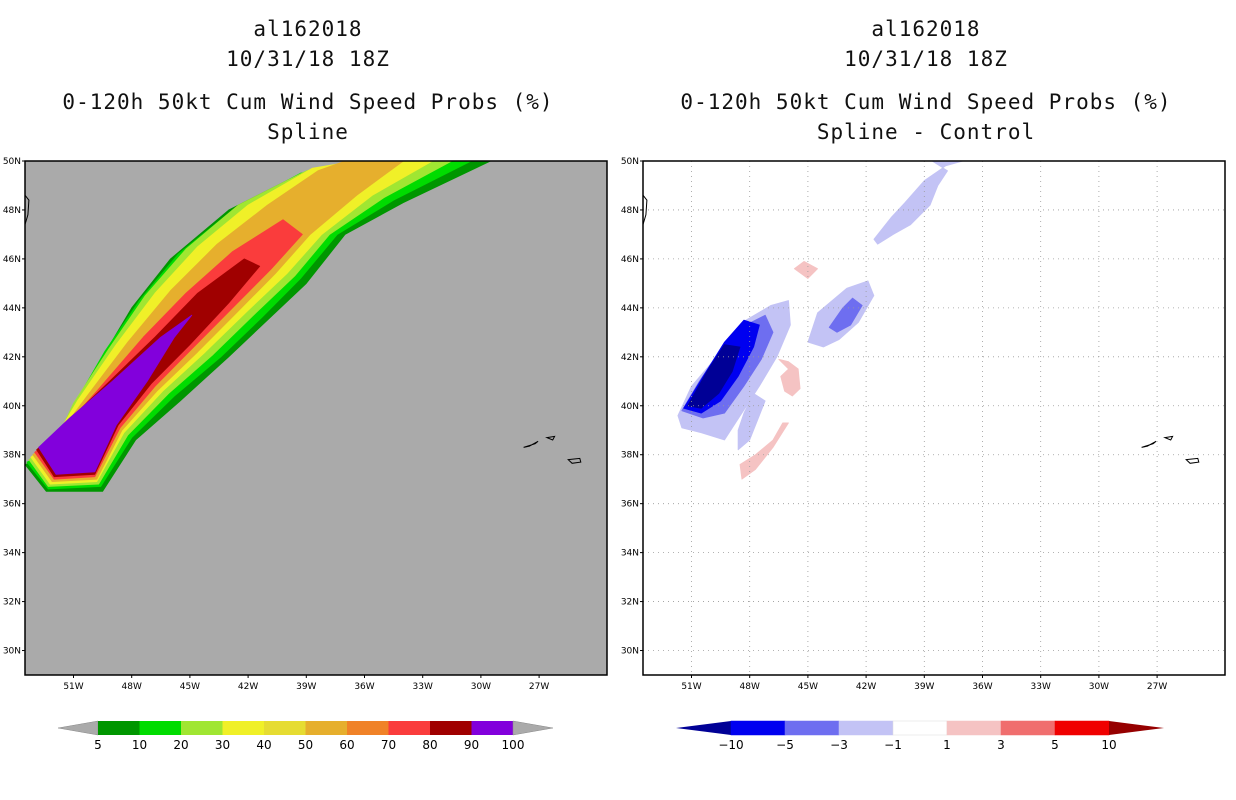 Image resolution: width=1236 pixels, height=800 pixels. I want to click on left-storm-id: al162018, so click(308, 29).